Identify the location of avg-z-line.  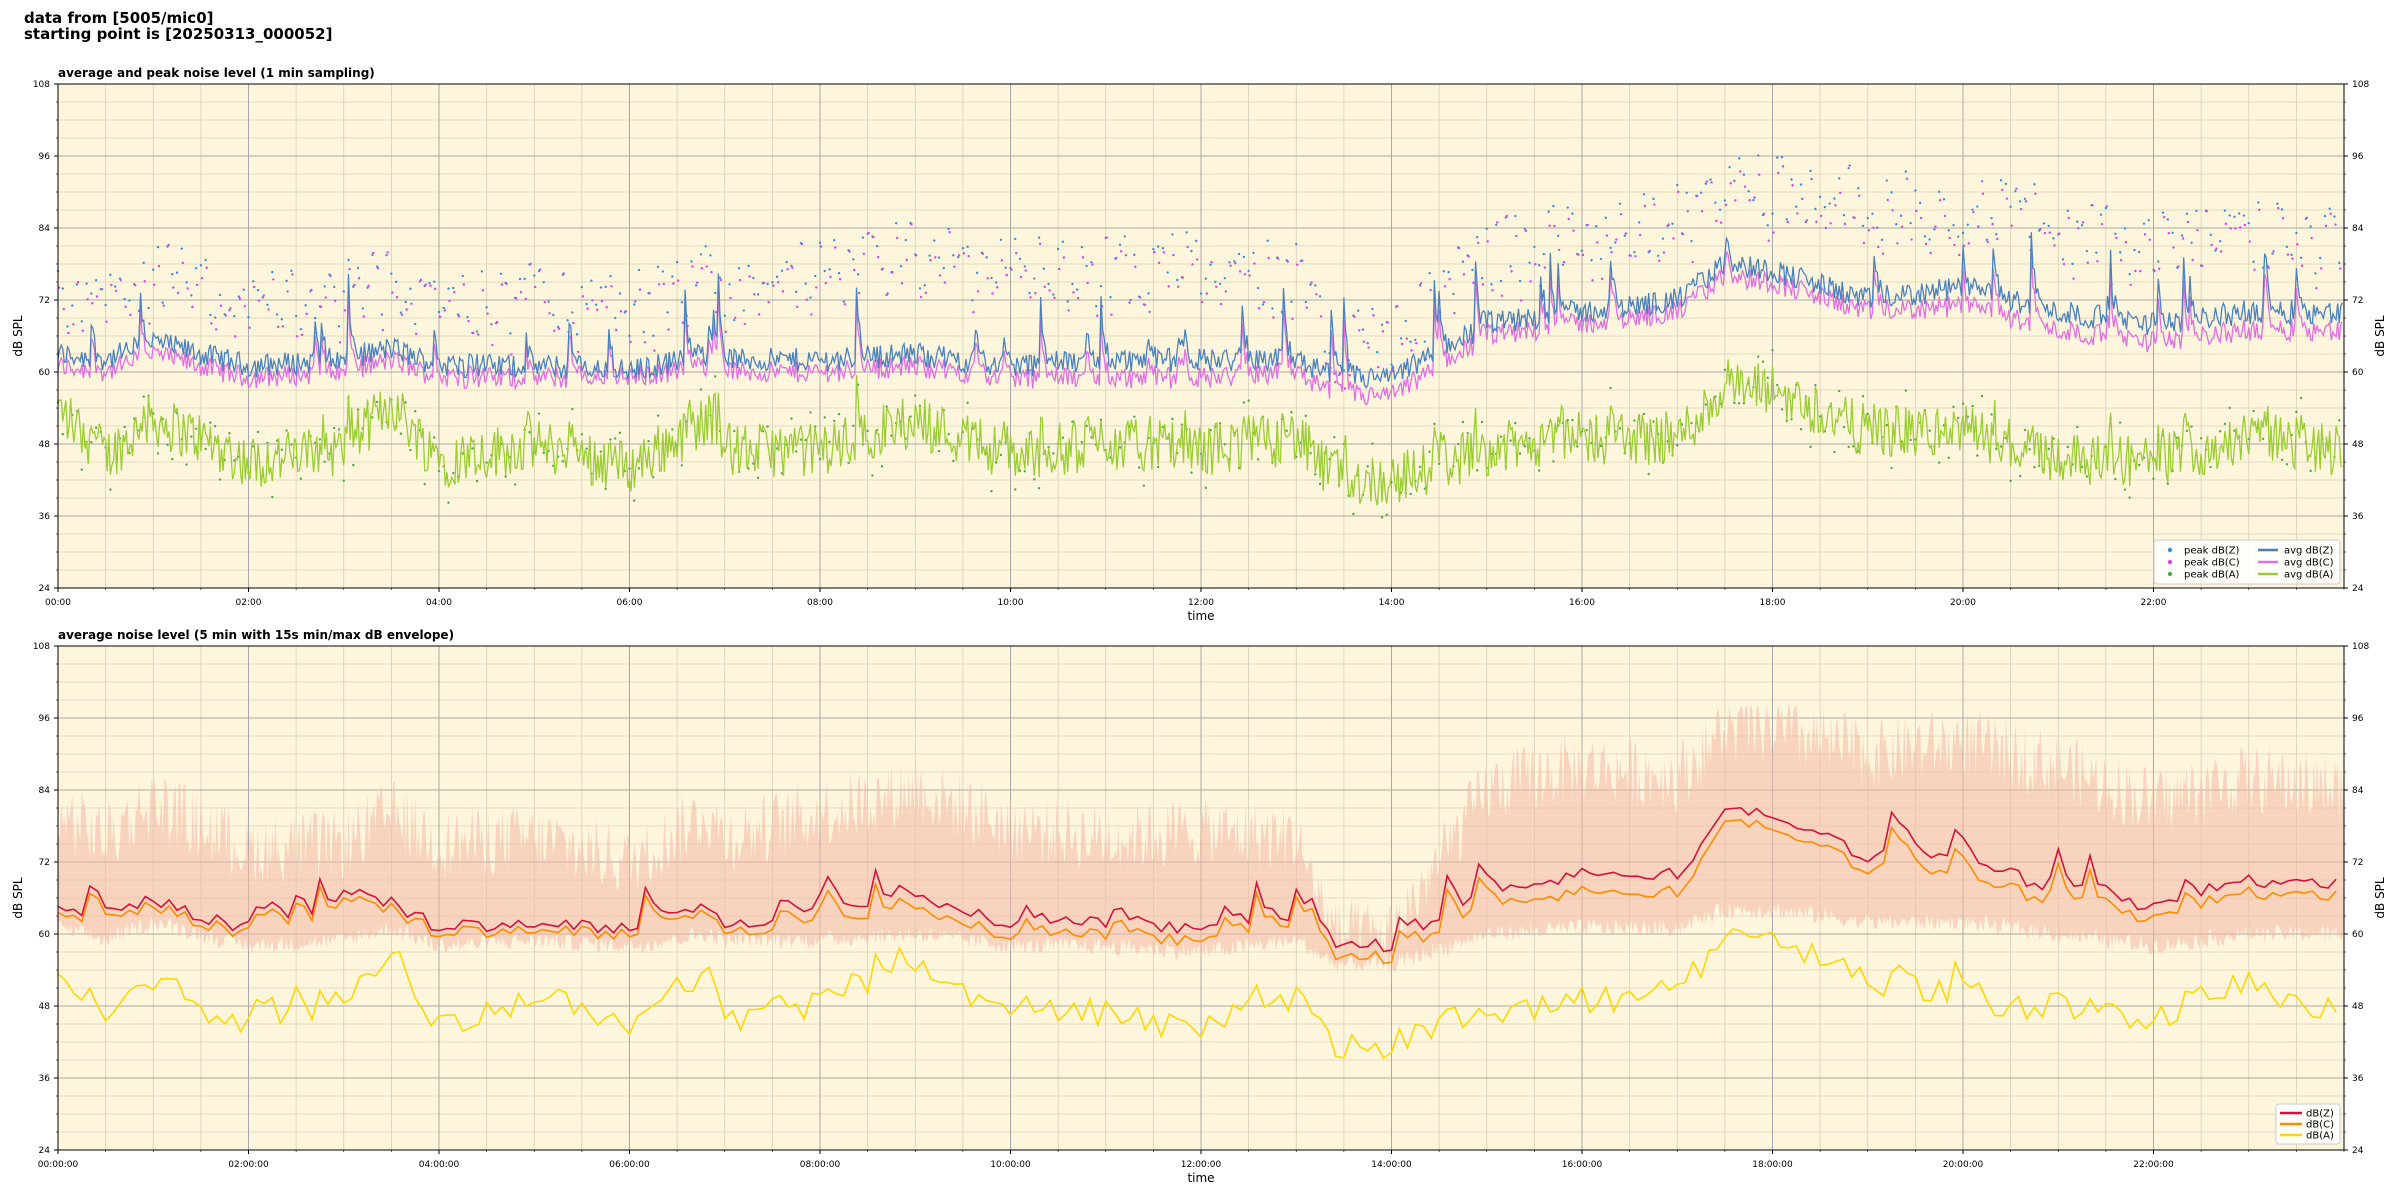
(1200, 311).